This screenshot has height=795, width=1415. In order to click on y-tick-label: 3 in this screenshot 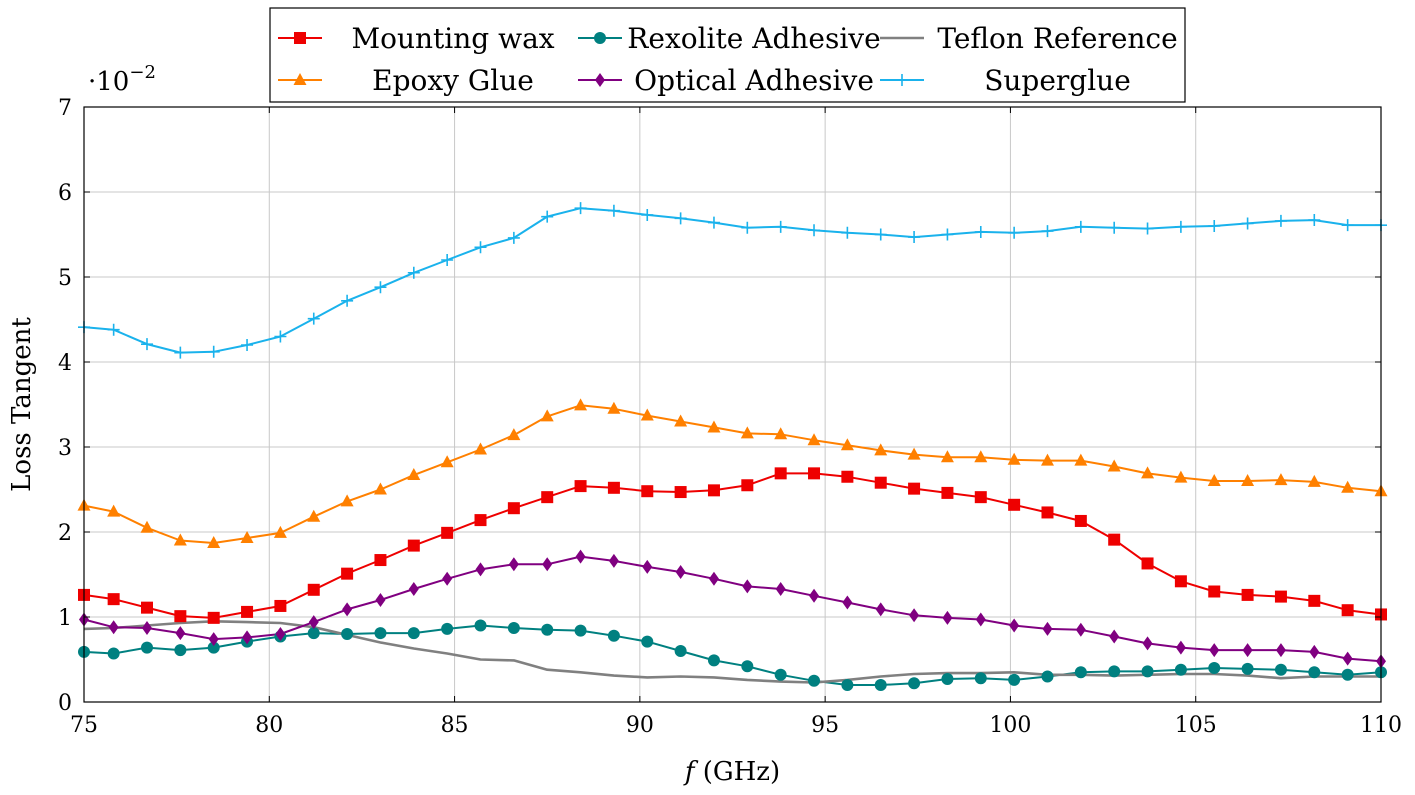, I will do `click(65, 448)`.